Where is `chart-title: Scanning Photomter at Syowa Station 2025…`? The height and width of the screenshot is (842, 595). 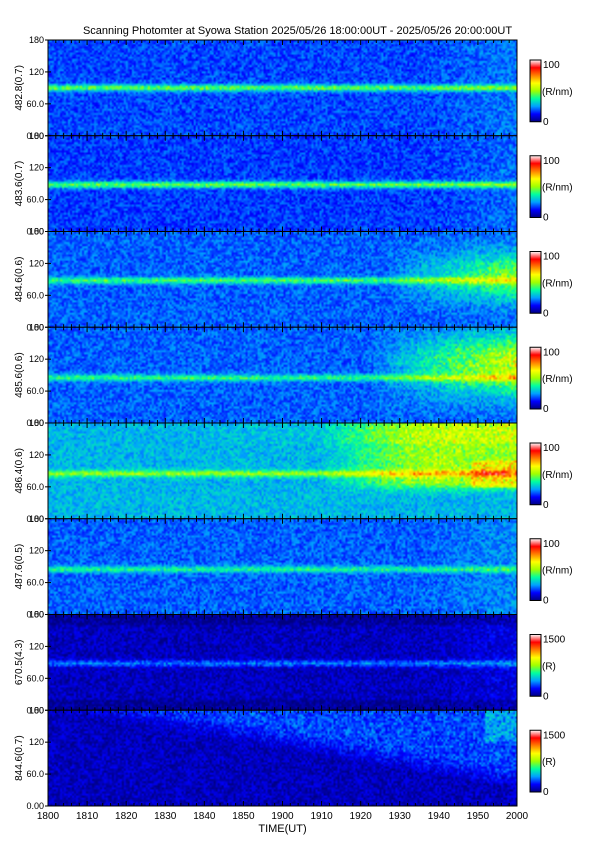
chart-title: Scanning Photomter at Syowa Station 2025… is located at coordinates (297, 31).